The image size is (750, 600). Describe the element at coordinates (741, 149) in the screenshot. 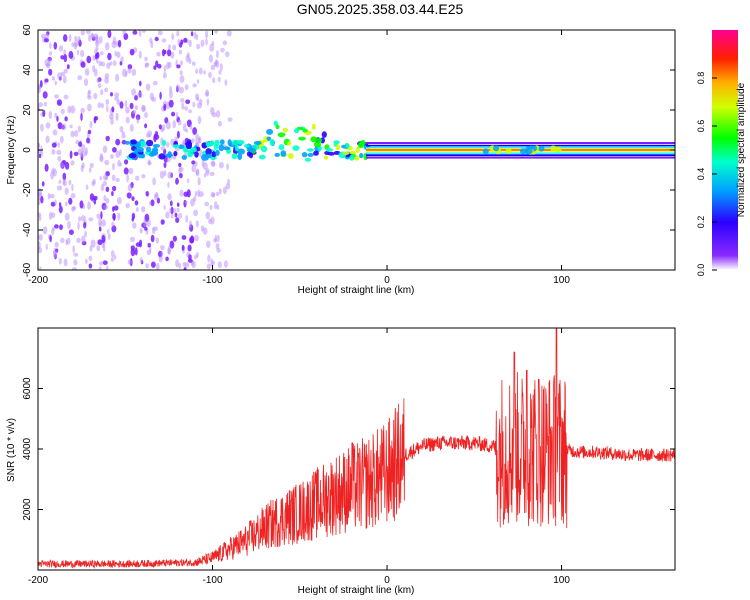

I see `colorbar-label: Normalized spectral amplitude` at that location.